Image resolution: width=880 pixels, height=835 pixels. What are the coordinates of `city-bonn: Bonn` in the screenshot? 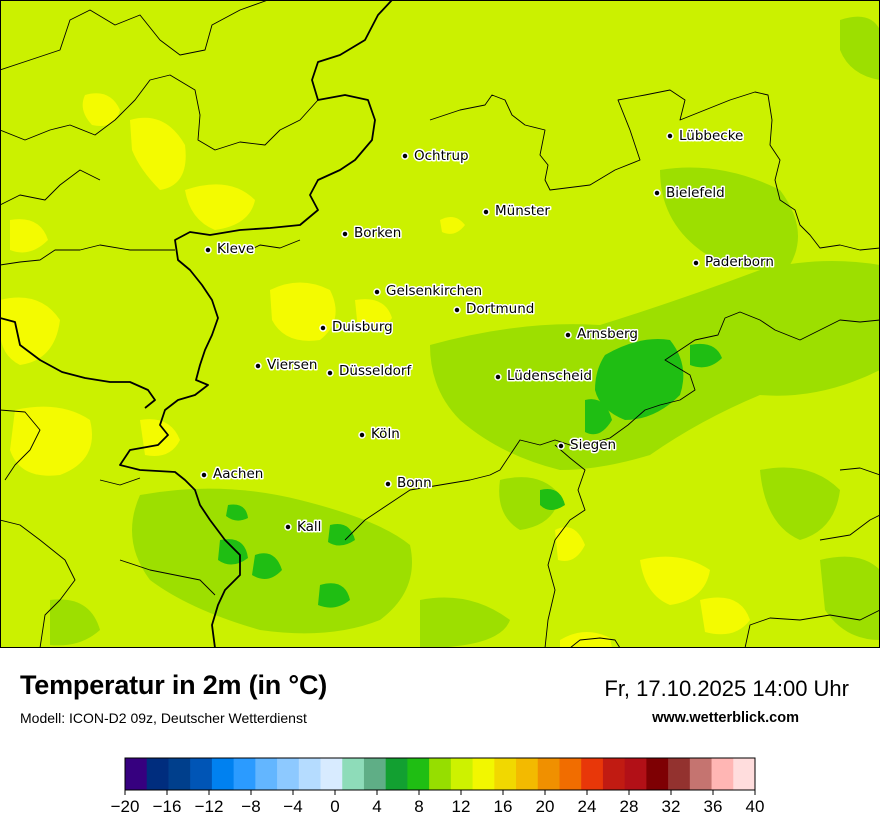 It's located at (408, 483).